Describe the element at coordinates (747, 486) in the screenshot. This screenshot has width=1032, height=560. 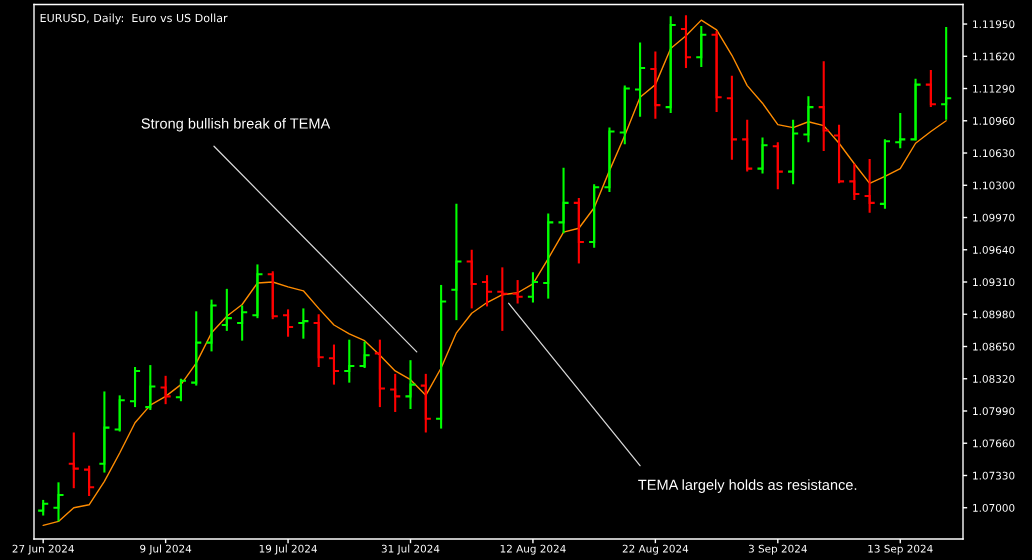
I see `annotation: TEMA largely holds as resistance.` at that location.